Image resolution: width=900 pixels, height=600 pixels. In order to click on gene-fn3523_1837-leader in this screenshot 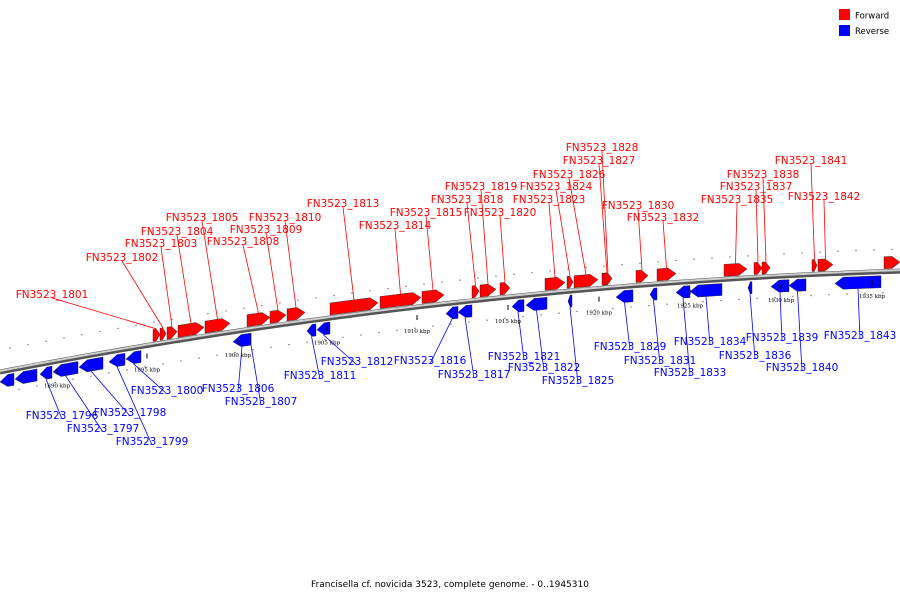, I will do `click(757, 226)`.